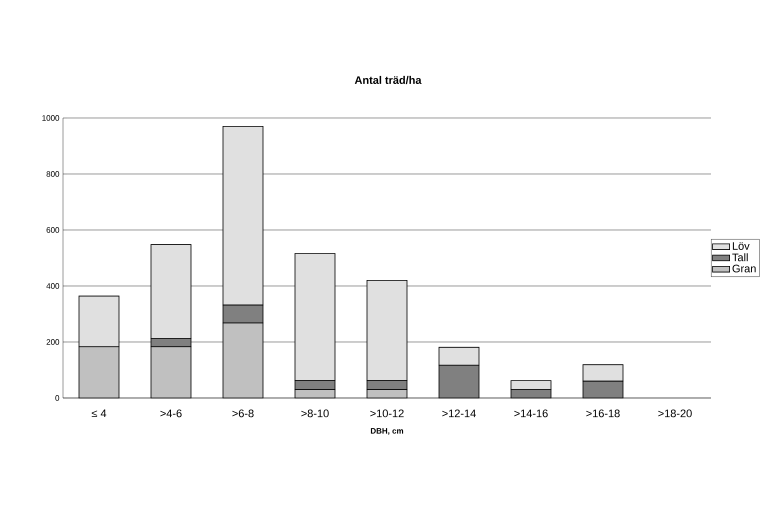  I want to click on x-tick-label: >12-14, so click(459, 414).